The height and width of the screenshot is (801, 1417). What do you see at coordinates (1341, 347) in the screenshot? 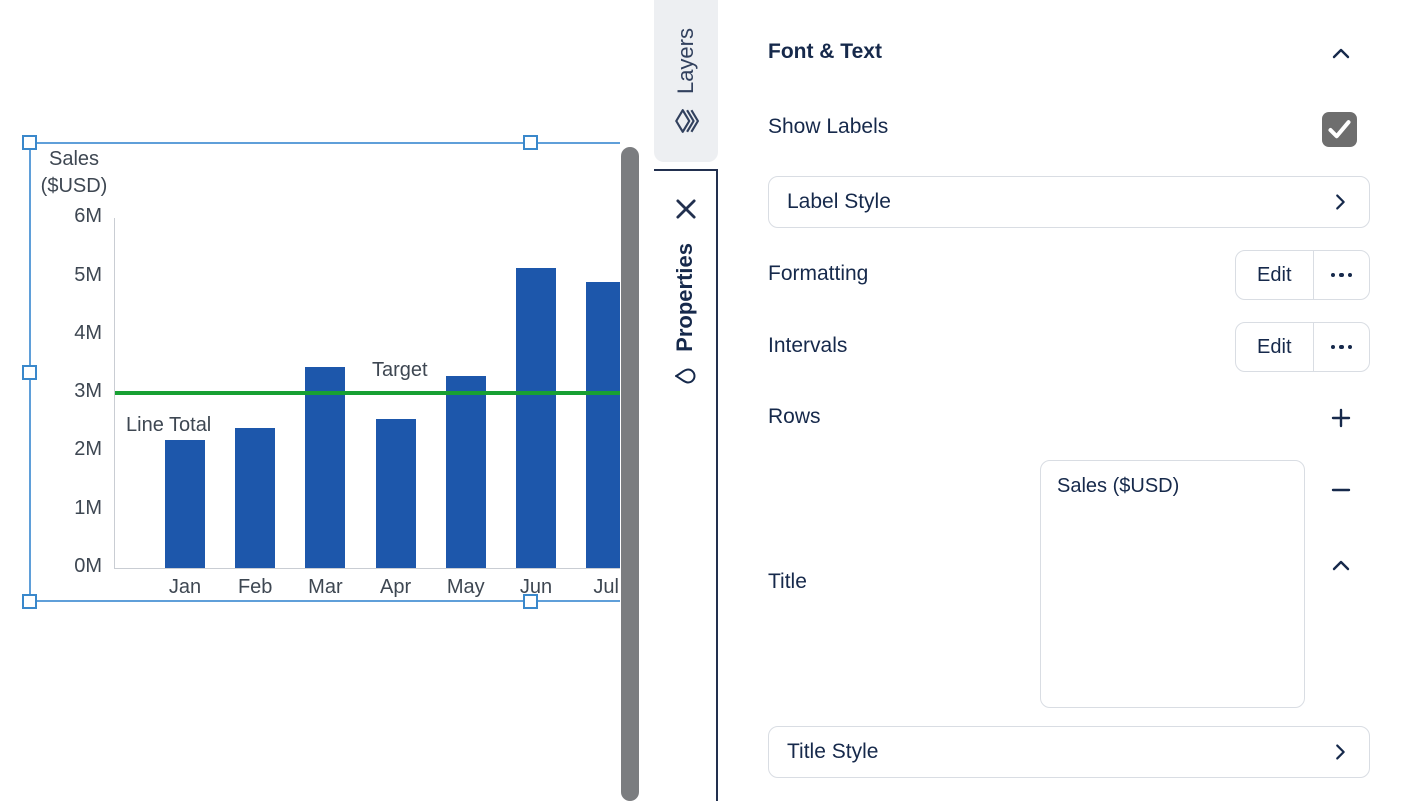
I see `intervals-more-options-button` at bounding box center [1341, 347].